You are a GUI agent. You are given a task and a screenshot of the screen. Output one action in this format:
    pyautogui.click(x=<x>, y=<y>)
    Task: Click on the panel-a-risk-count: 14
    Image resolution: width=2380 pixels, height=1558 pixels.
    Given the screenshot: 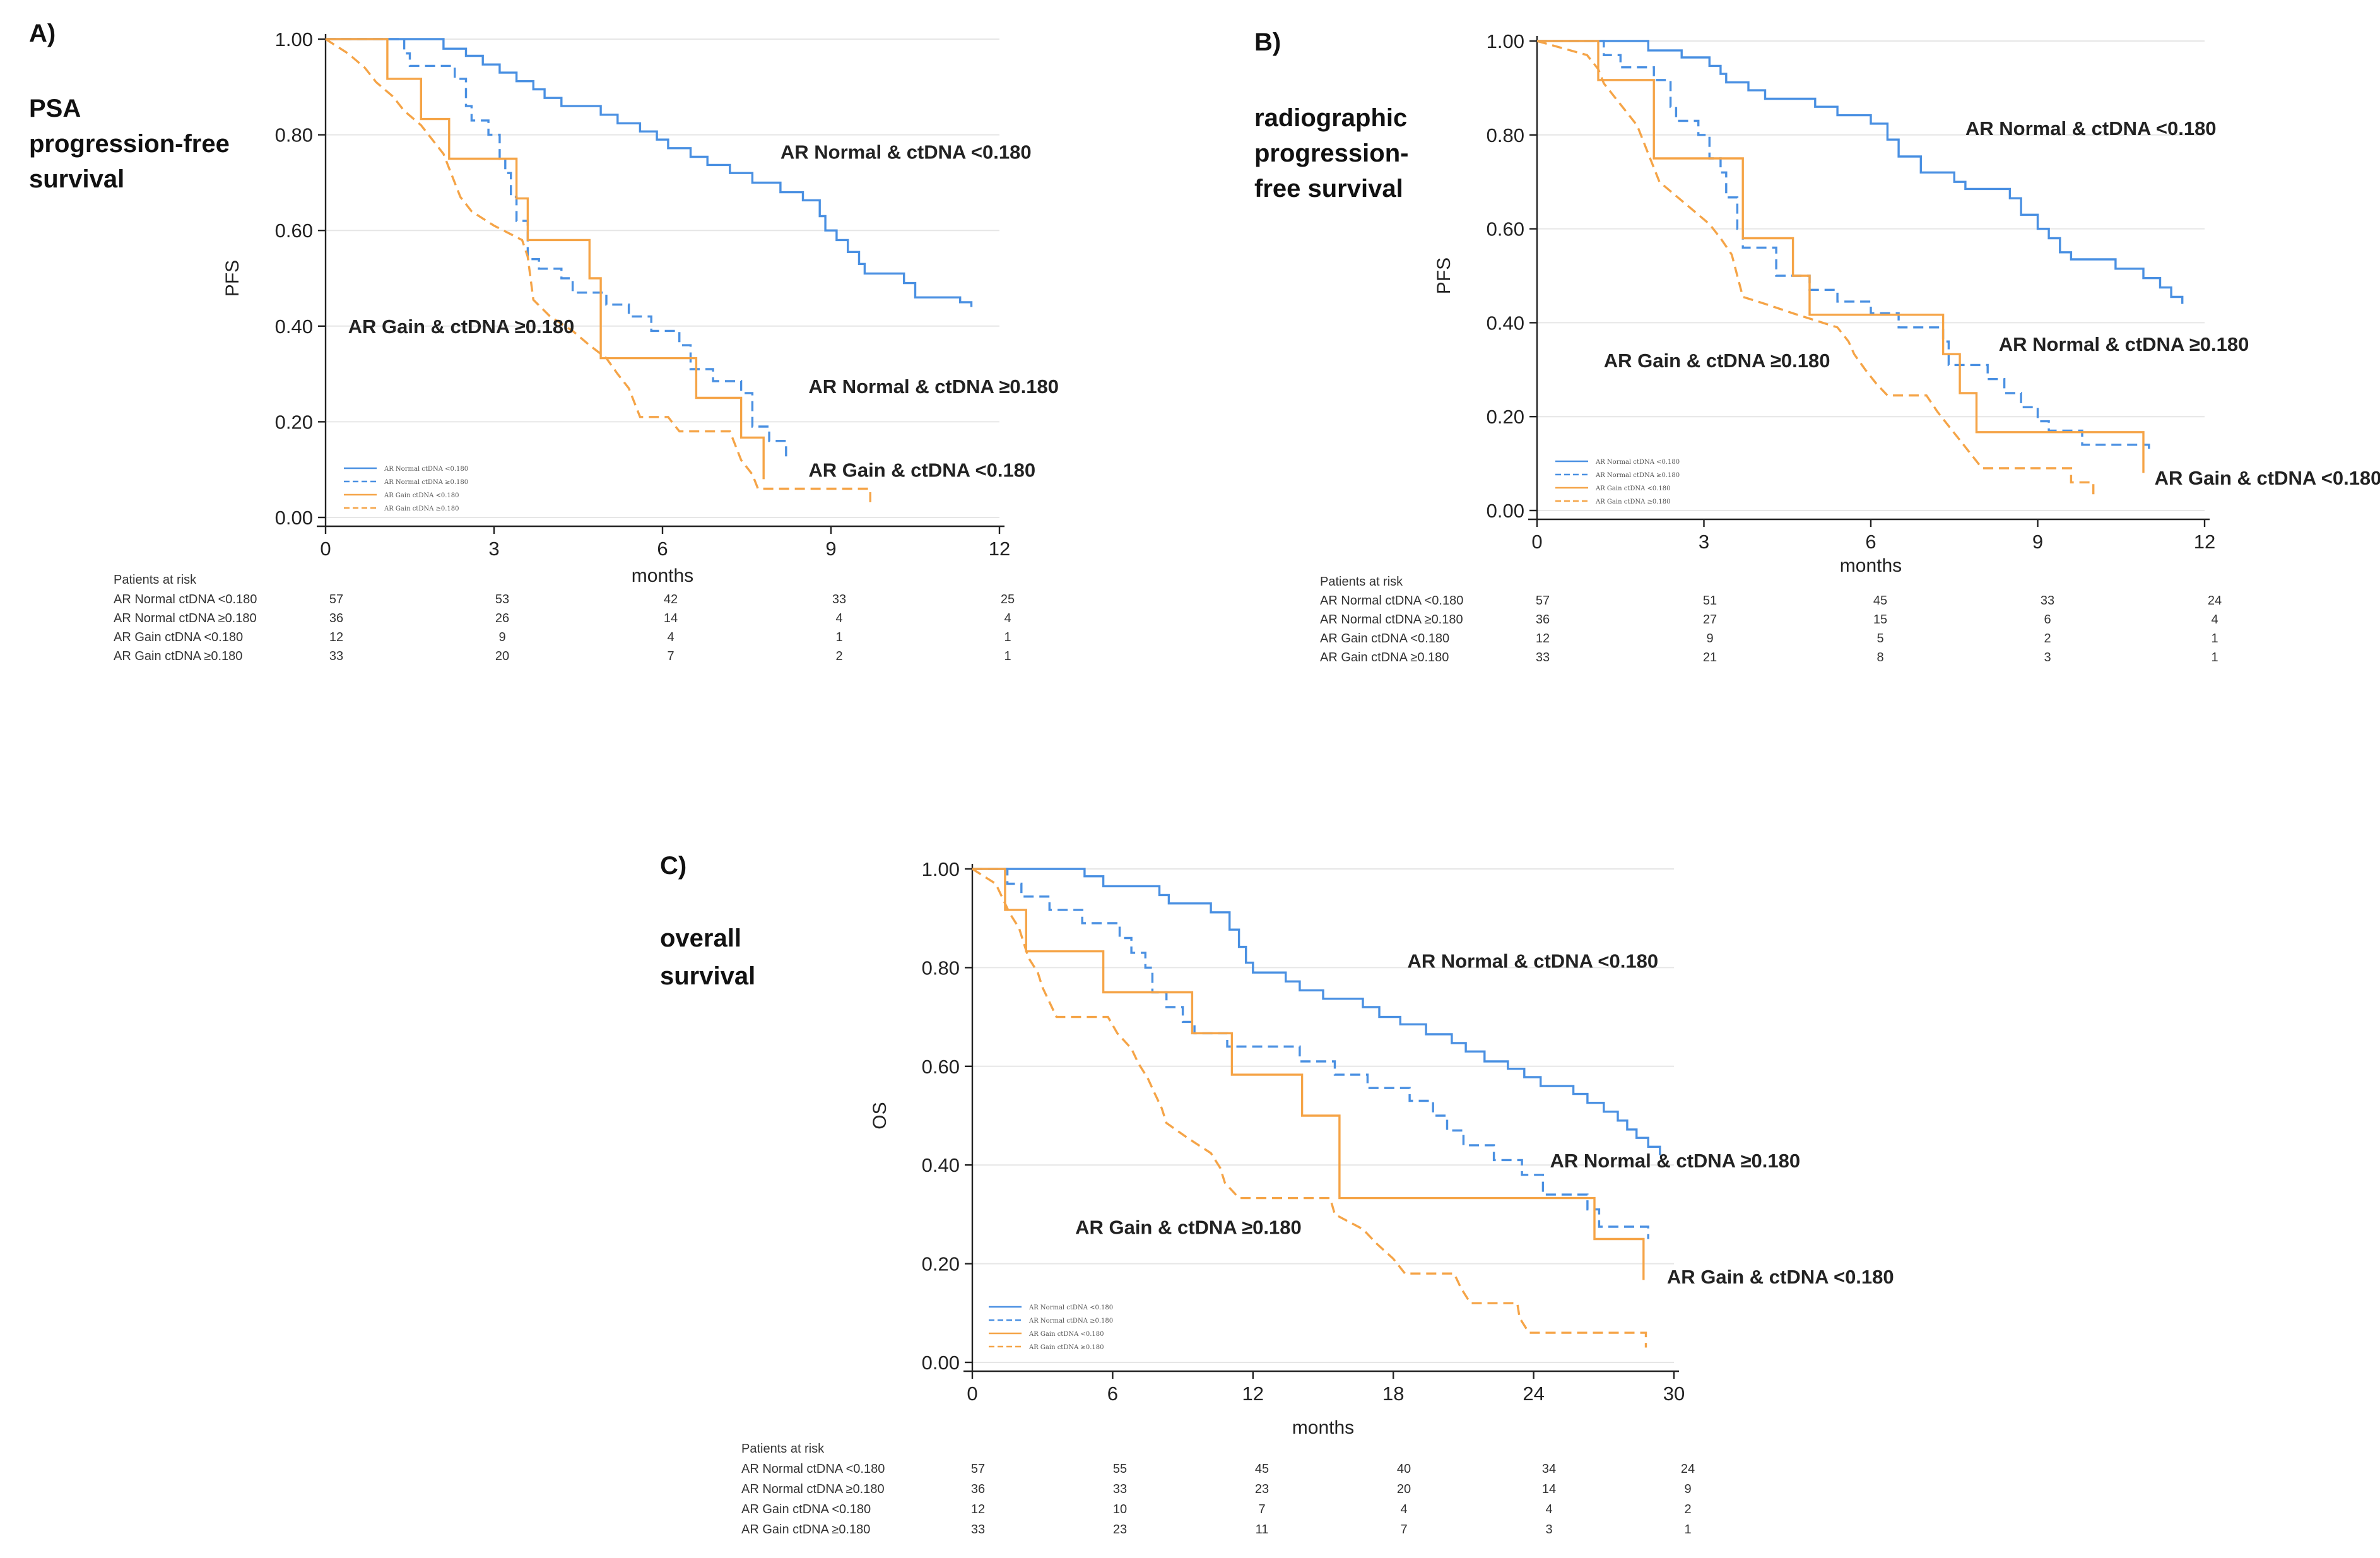 What is the action you would take?
    pyautogui.click(x=671, y=618)
    